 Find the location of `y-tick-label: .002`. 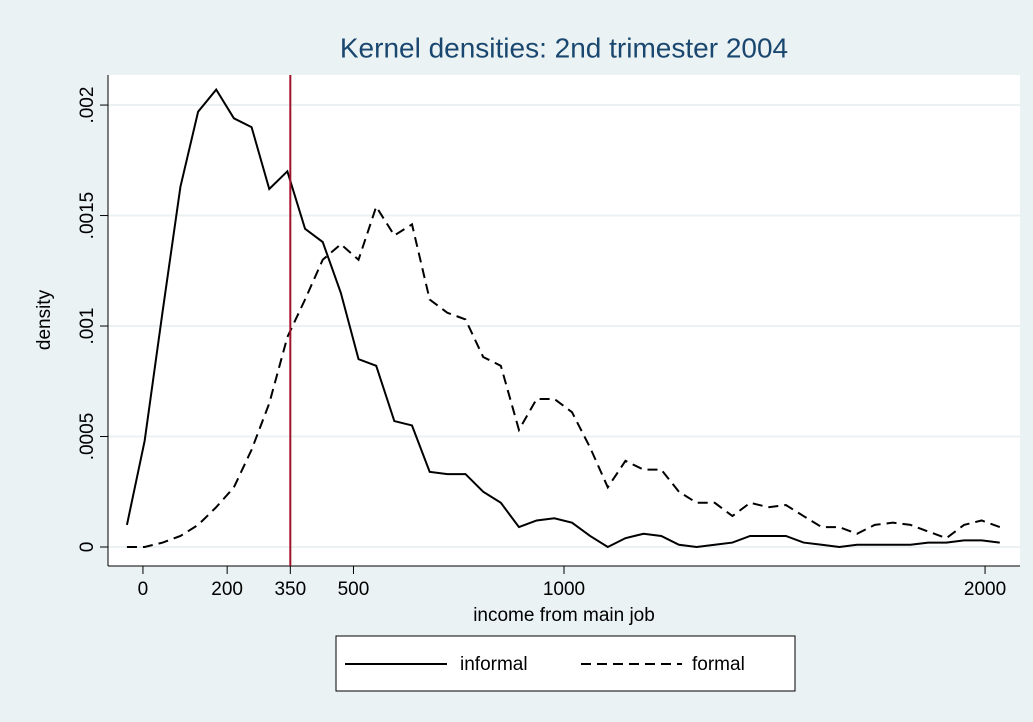

y-tick-label: .002 is located at coordinates (87, 105).